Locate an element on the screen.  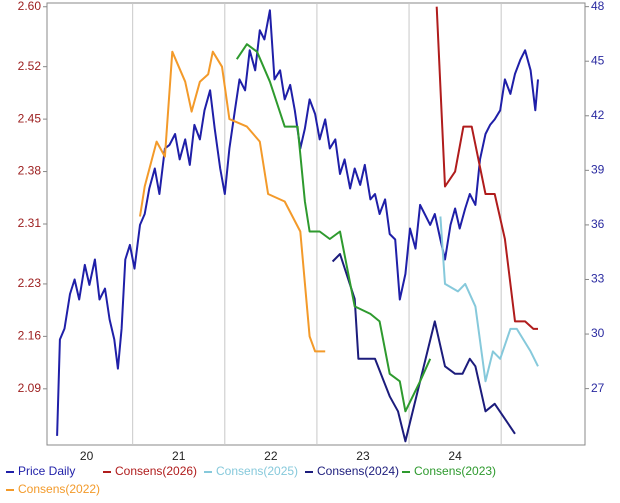
y-tick-label: 2.31 is located at coordinates (30, 223).